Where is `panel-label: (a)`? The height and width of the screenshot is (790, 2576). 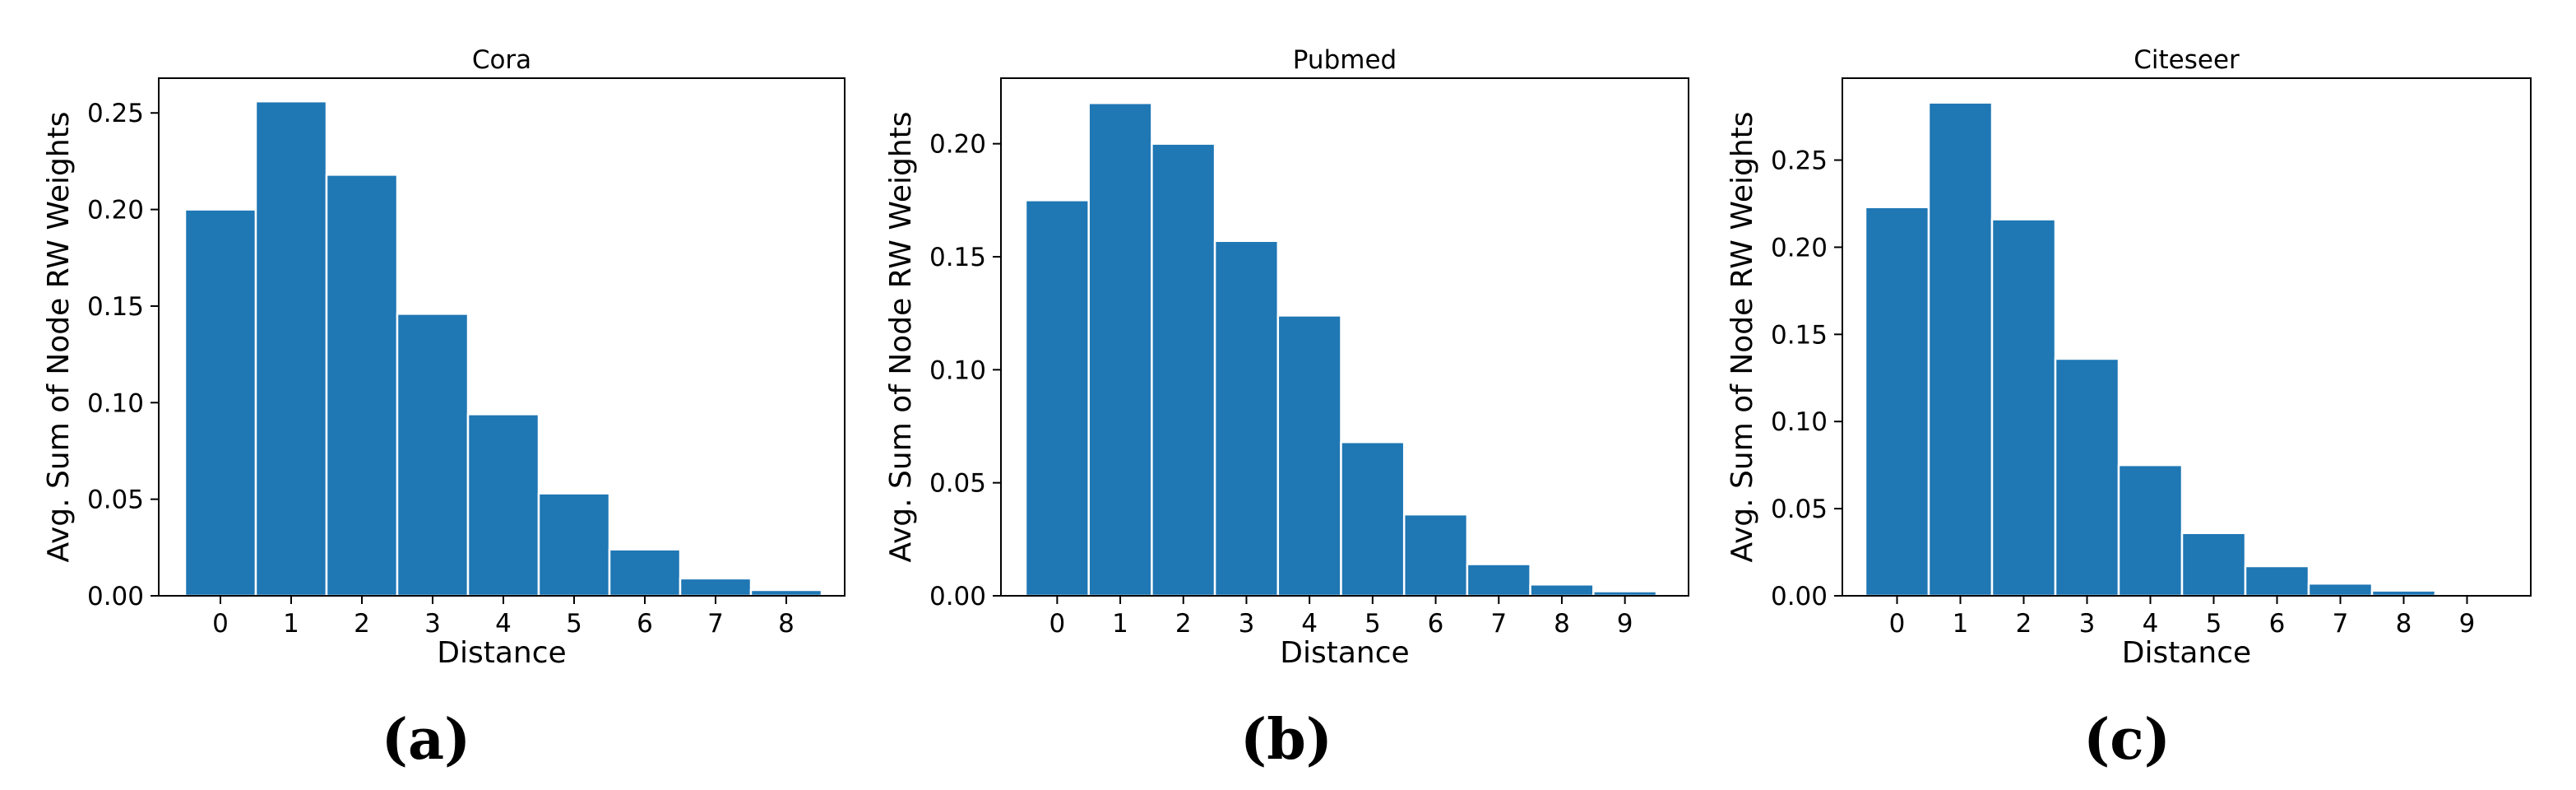
panel-label: (a) is located at coordinates (426, 740).